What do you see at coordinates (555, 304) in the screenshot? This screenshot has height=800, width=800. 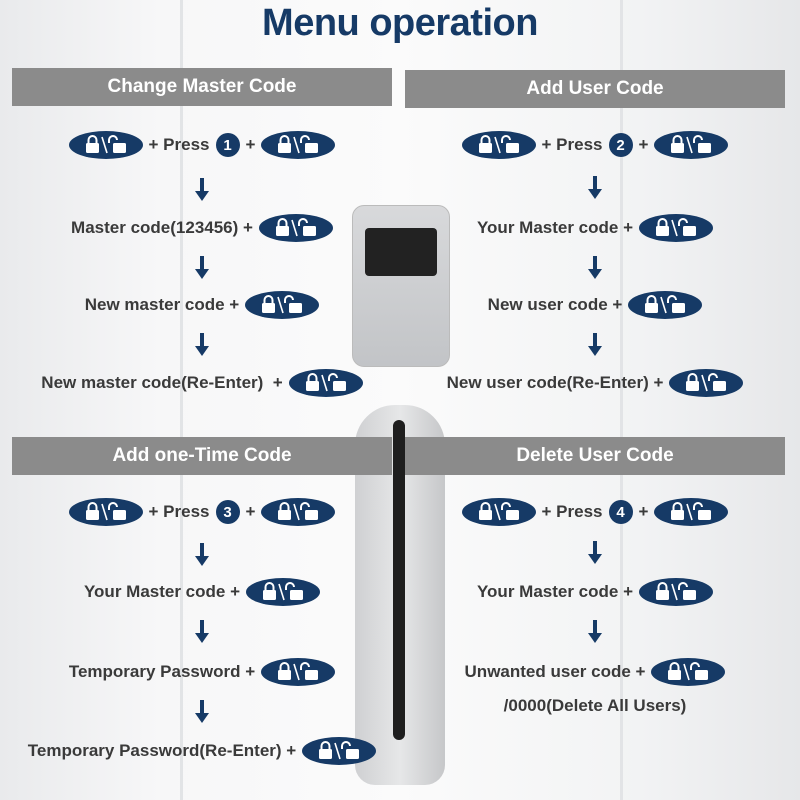 I see `step-text: New user code +` at bounding box center [555, 304].